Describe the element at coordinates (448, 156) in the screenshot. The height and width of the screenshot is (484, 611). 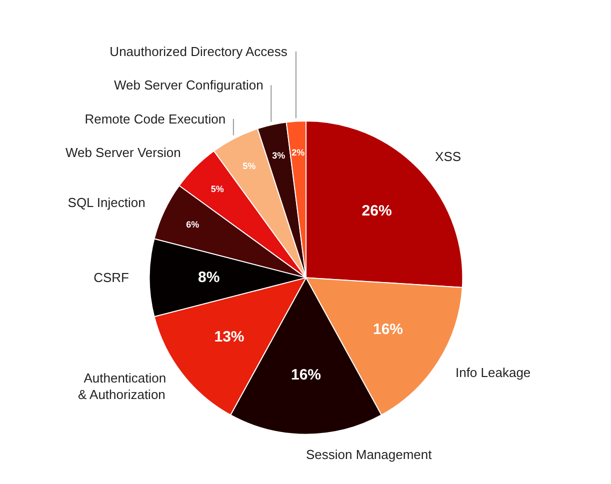
I see `slice-label: XSS` at that location.